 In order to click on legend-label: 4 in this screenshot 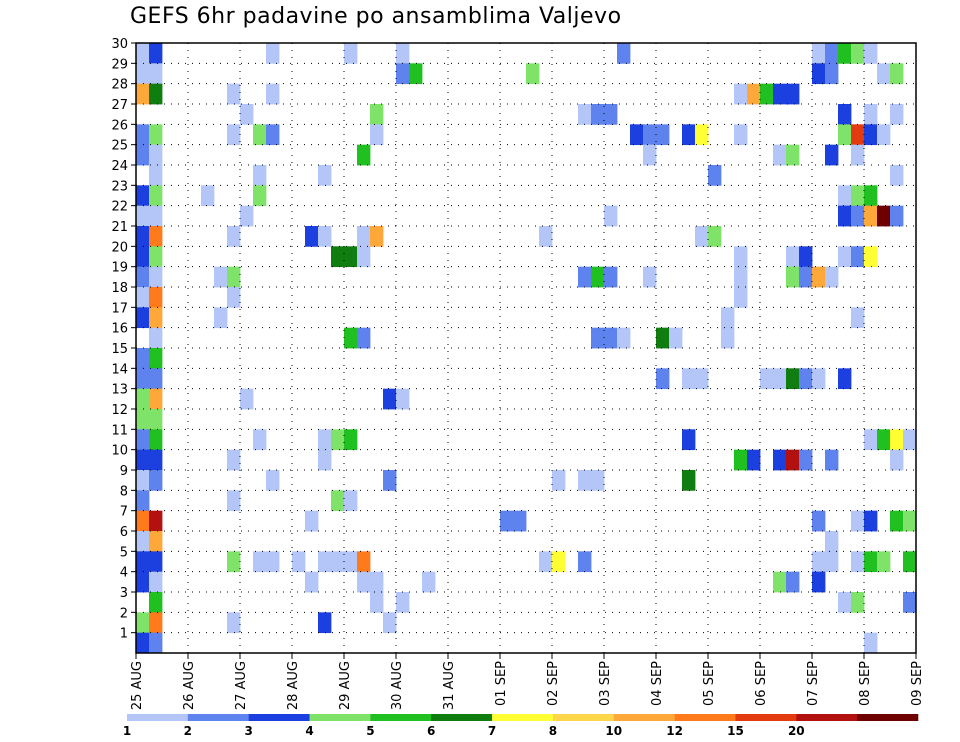, I will do `click(309, 731)`.